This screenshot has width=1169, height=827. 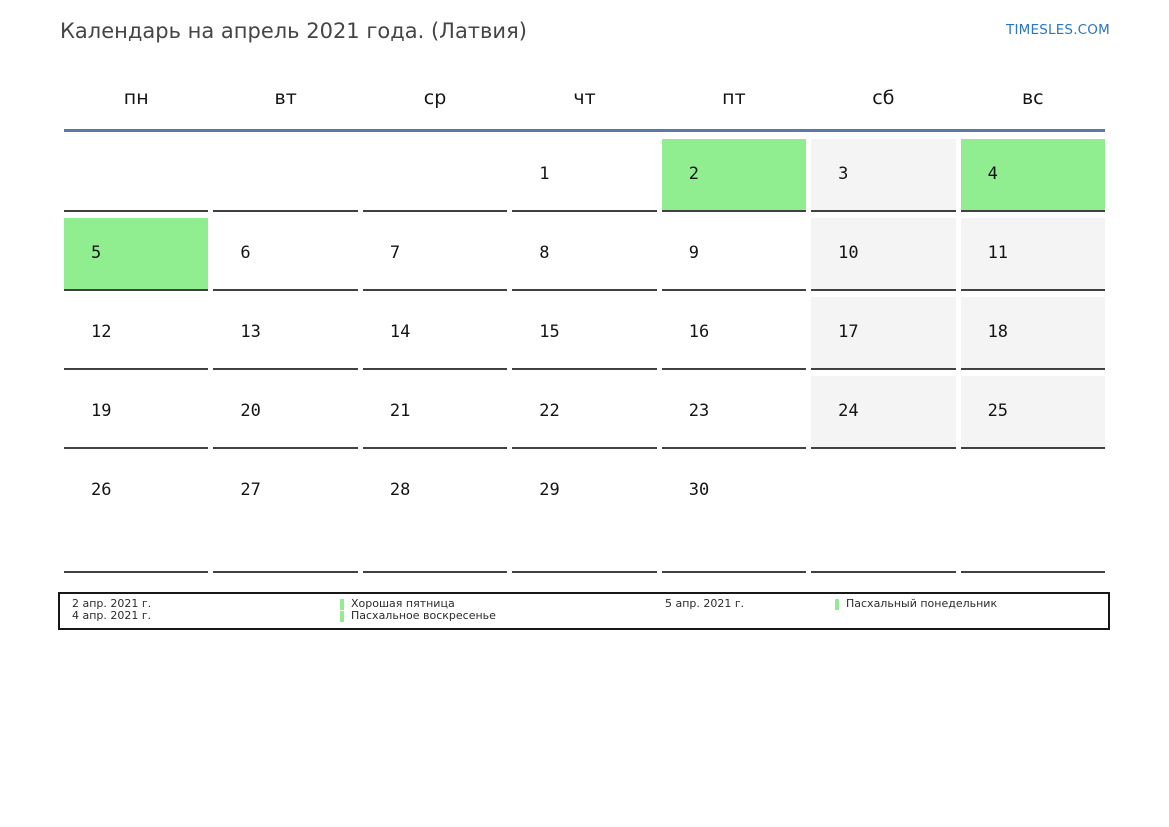 I want to click on day-cell-19: 19, so click(x=136, y=412).